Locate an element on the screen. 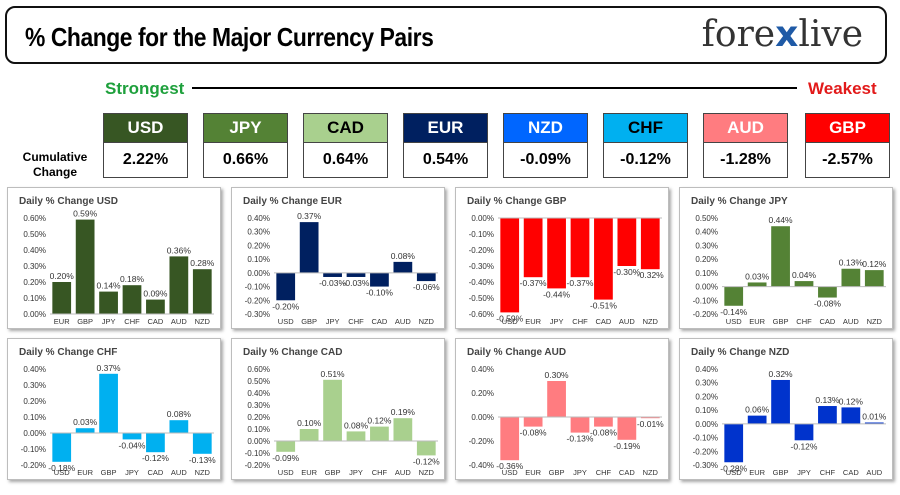 The width and height of the screenshot is (900, 495). data-label: 0.37% is located at coordinates (109, 368).